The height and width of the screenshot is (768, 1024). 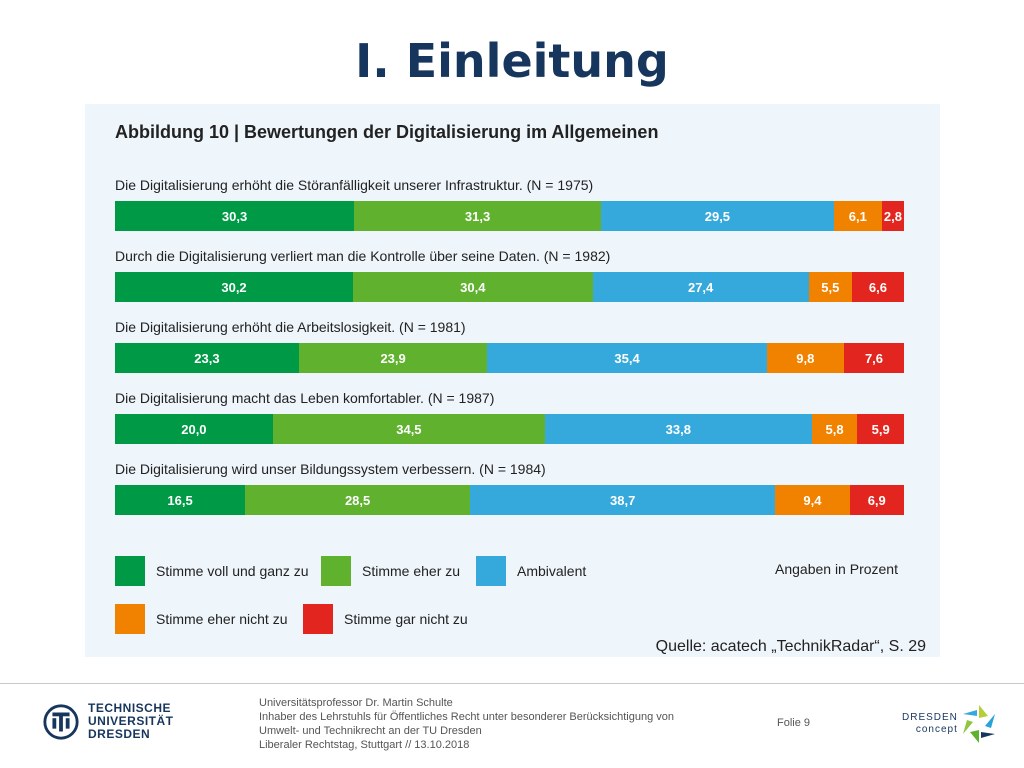 I want to click on bar-segment: 9,8, so click(x=805, y=358).